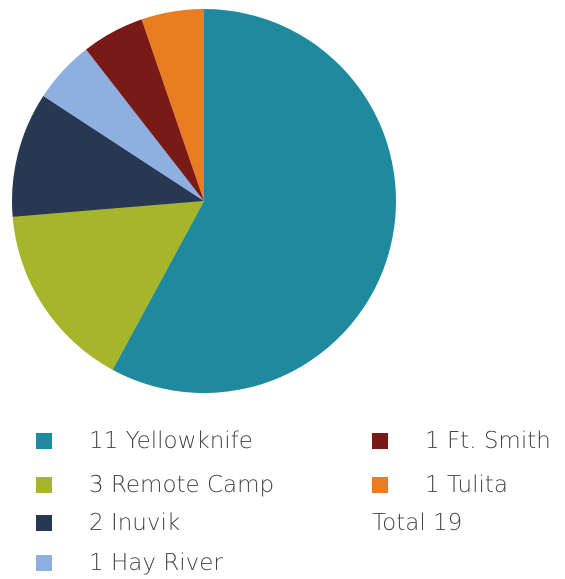 The width and height of the screenshot is (565, 579). What do you see at coordinates (156, 563) in the screenshot?
I see `legend-label-hay-river: 1 Hay River` at bounding box center [156, 563].